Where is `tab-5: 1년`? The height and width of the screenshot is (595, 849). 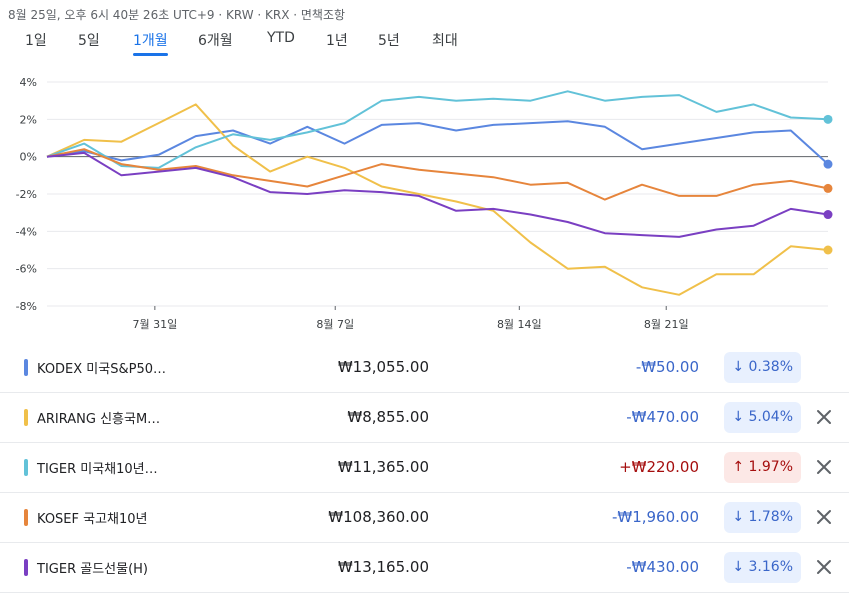
tab-5: 1년 is located at coordinates (337, 41).